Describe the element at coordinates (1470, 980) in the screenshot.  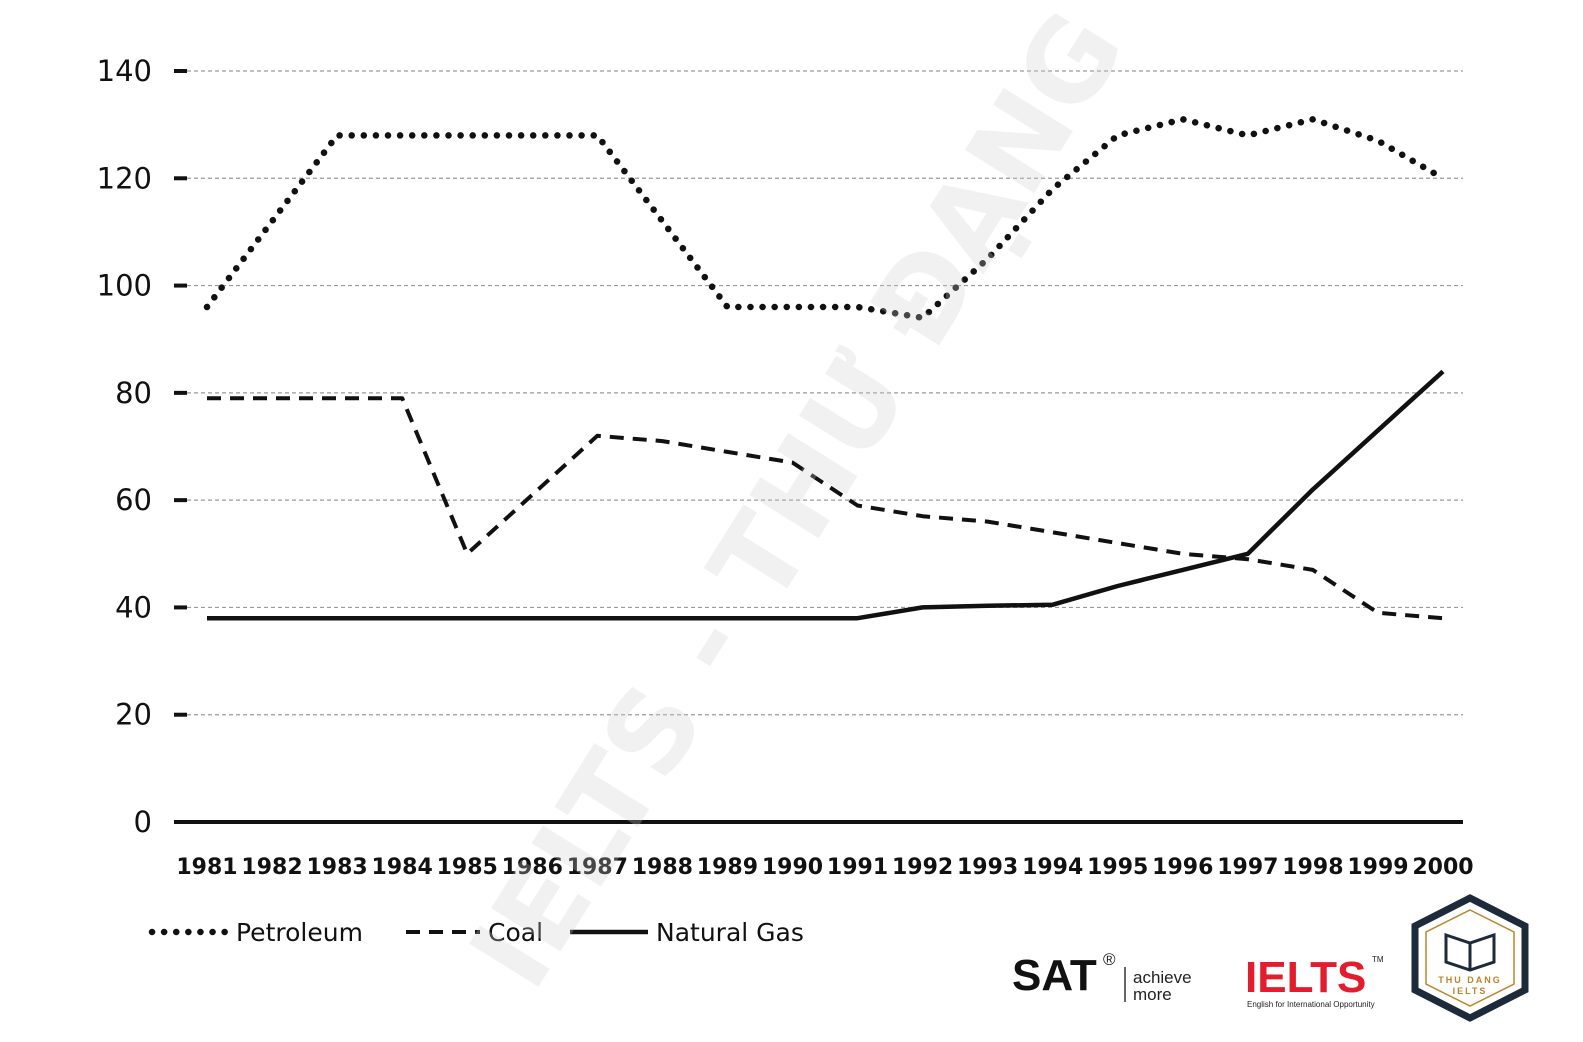
I see `badge-name: THU DANG` at that location.